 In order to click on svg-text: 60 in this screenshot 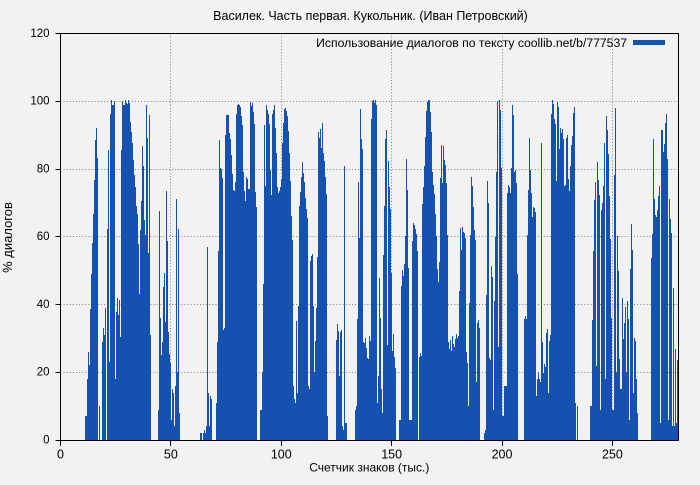, I will do `click(43, 237)`.